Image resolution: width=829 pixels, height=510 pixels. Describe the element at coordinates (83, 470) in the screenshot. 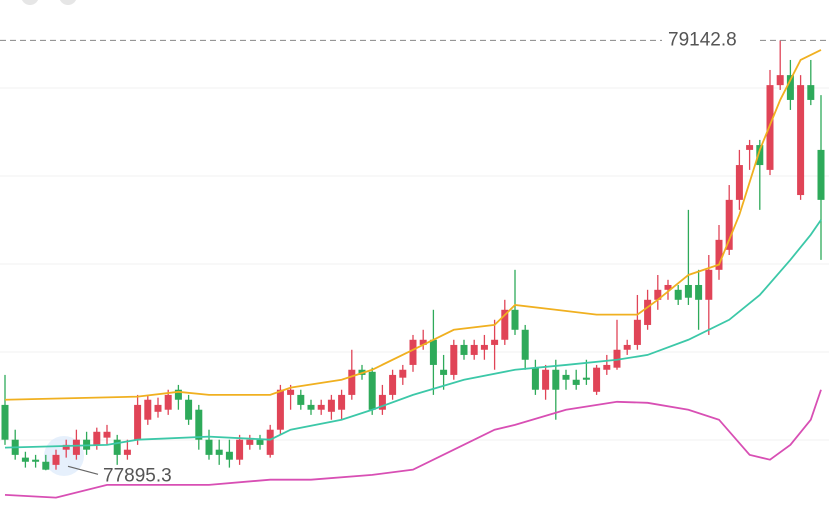

I see `low-price-arrow` at that location.